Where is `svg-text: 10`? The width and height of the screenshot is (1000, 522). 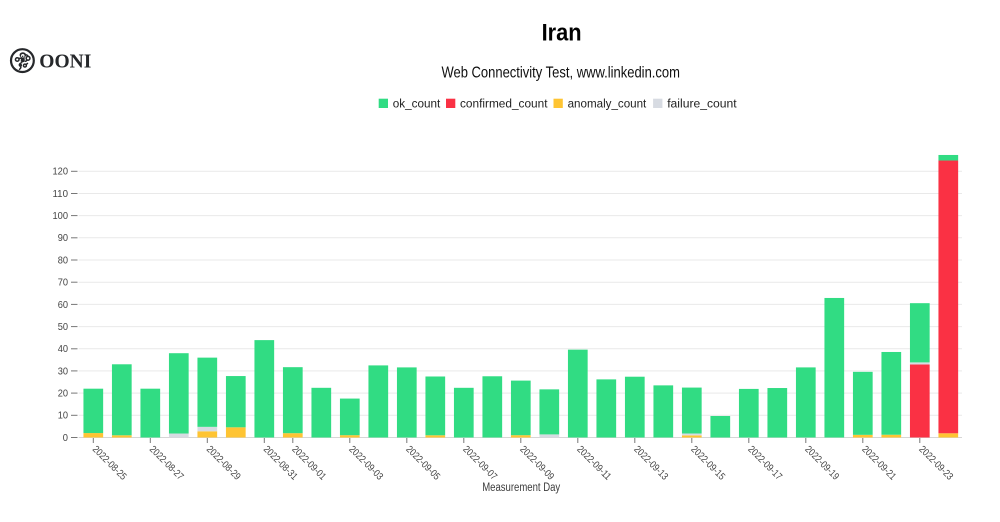
svg-text: 10 is located at coordinates (63, 416).